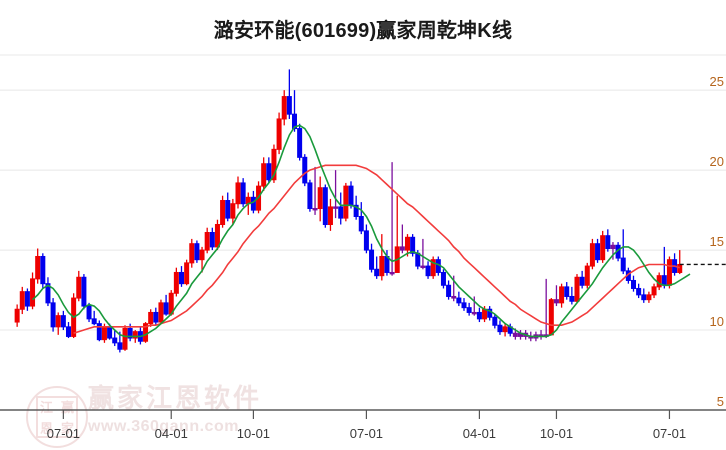  I want to click on y-tick-label: 25, so click(717, 81).